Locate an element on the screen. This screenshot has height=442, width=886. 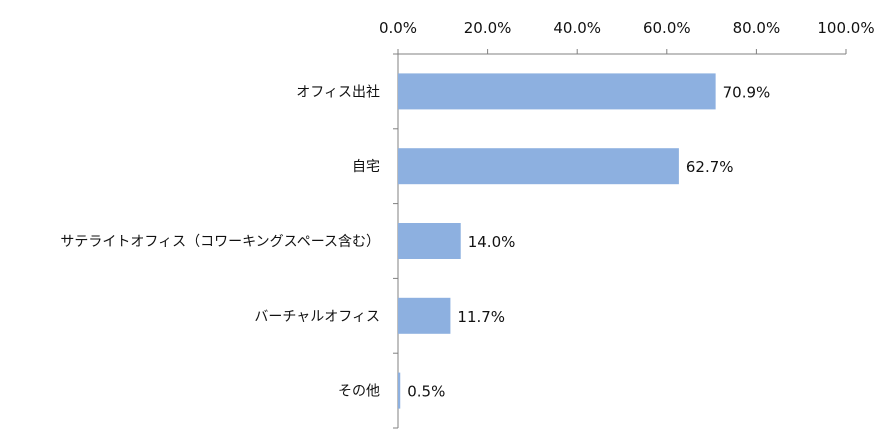
category-label: 自宅 is located at coordinates (366, 167).